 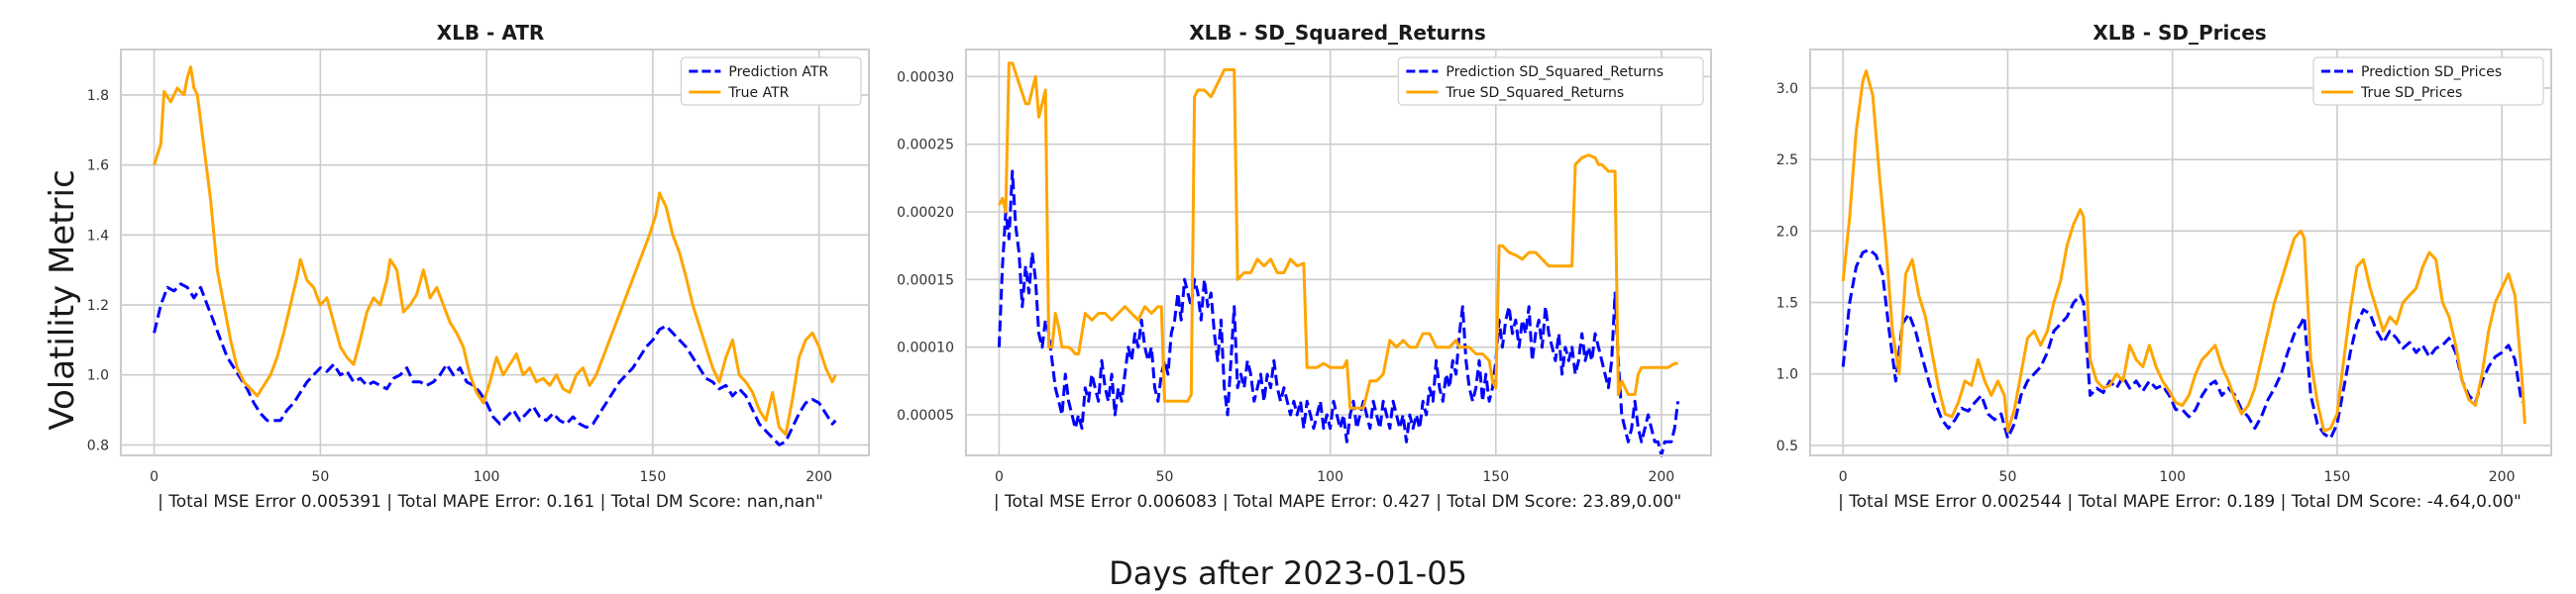 I want to click on atr-y-tick-label: 1.4, so click(x=98, y=236).